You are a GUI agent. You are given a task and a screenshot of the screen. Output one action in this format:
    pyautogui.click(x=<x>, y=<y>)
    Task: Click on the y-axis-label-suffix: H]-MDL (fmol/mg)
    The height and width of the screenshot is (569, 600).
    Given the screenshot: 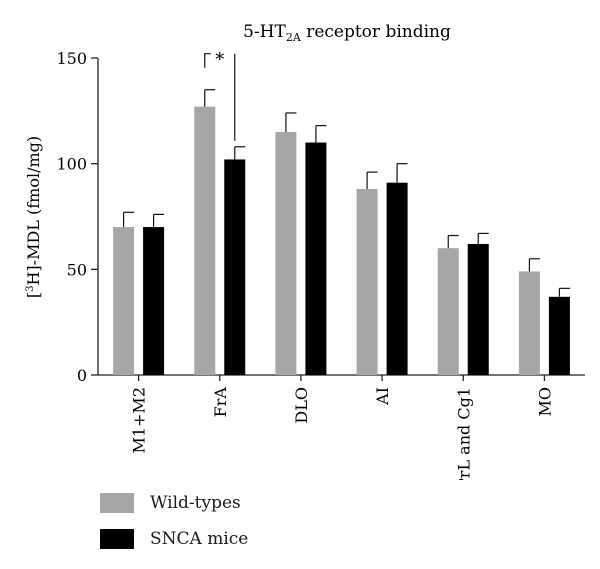 What is the action you would take?
    pyautogui.click(x=33, y=211)
    